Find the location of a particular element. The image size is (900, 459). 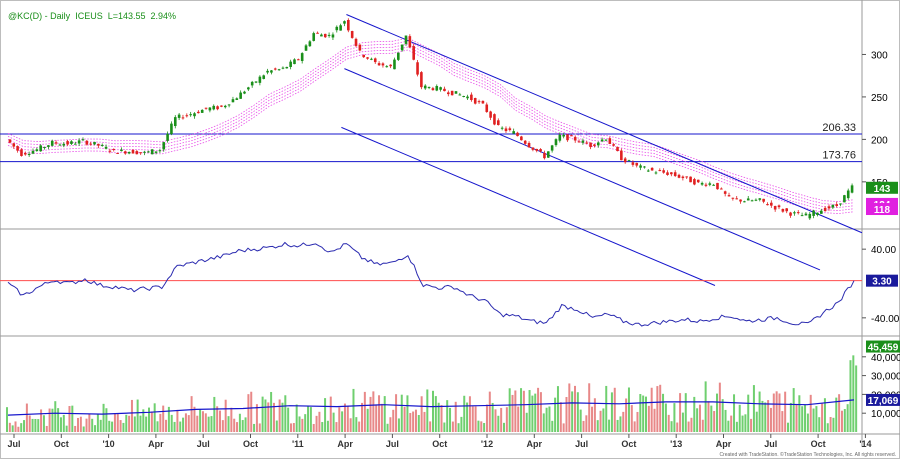

level-label: 173.76 is located at coordinates (839, 156).